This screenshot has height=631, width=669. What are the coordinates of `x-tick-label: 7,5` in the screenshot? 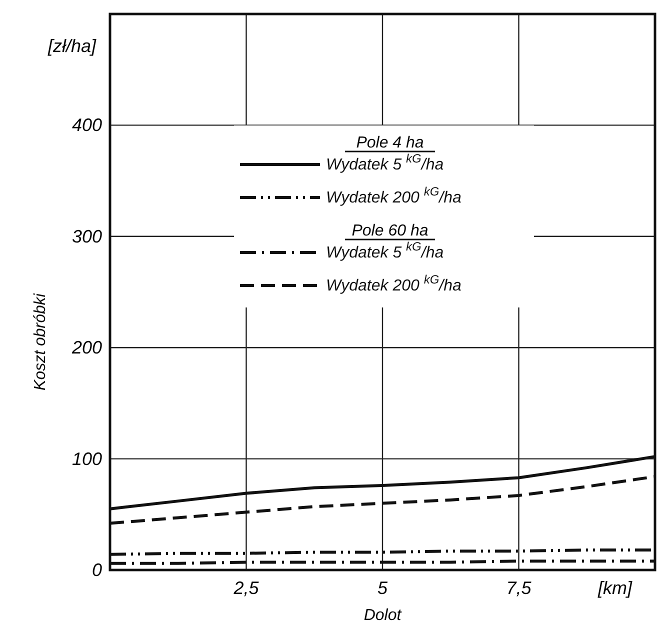 It's located at (519, 588).